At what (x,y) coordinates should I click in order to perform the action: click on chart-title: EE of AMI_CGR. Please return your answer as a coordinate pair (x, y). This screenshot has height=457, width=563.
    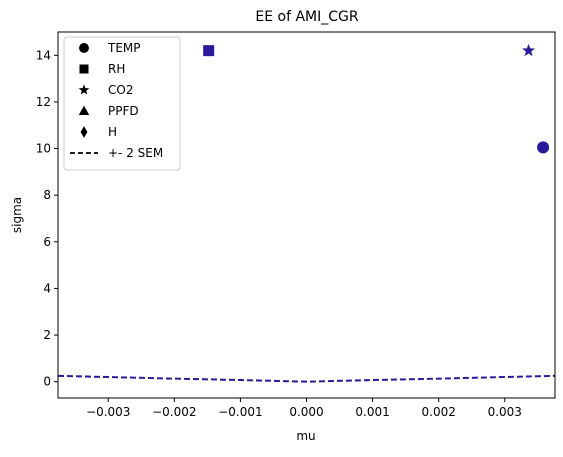
    Looking at the image, I should click on (306, 17).